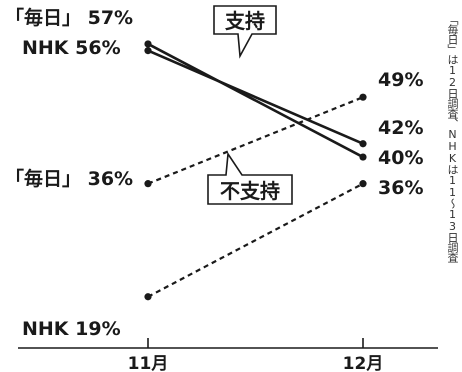 The image size is (462, 372). I want to click on series-line-nhk-support, so click(255, 97).